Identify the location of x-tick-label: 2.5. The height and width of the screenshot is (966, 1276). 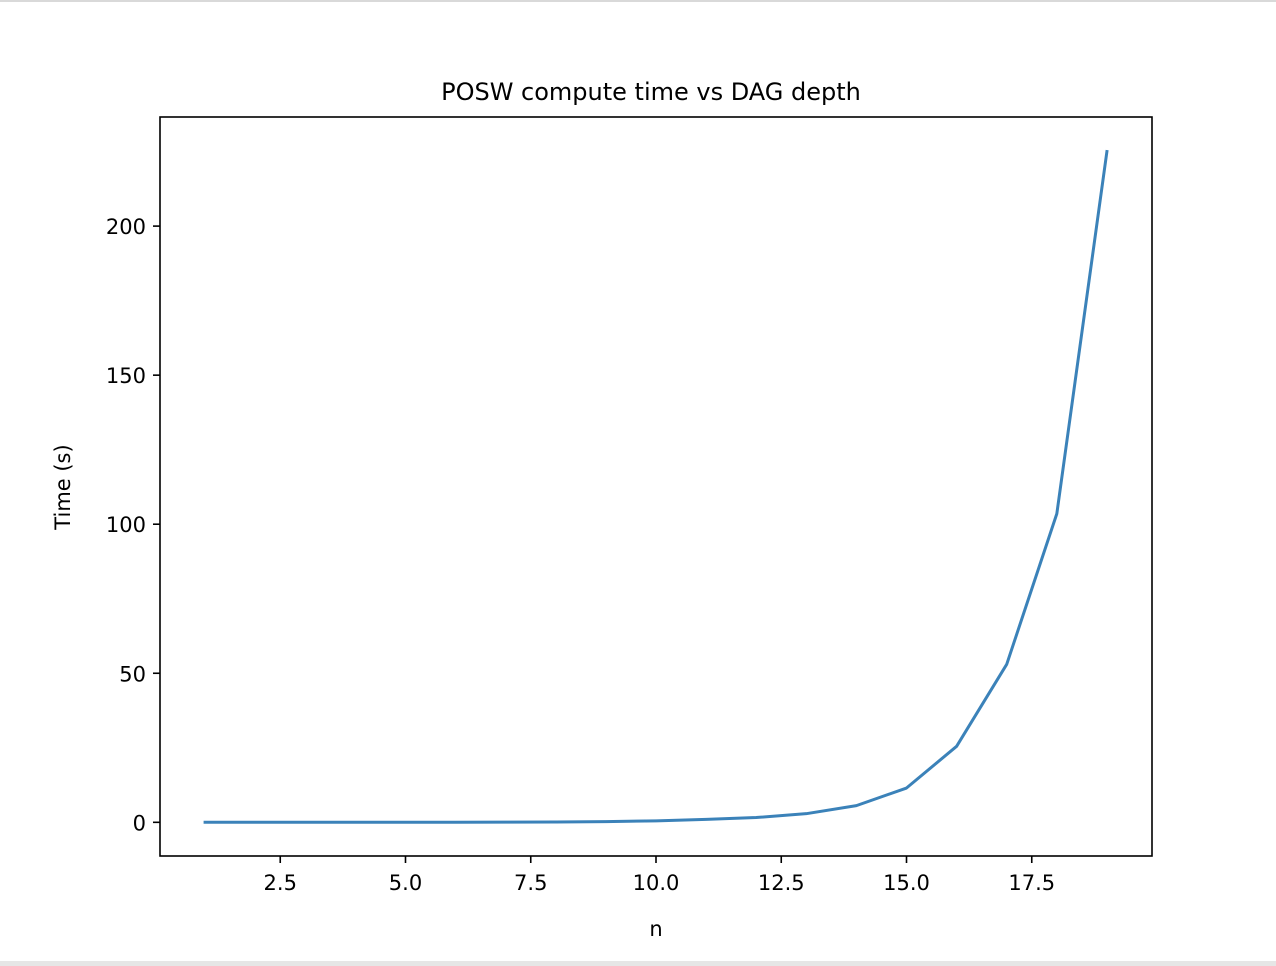
(280, 883).